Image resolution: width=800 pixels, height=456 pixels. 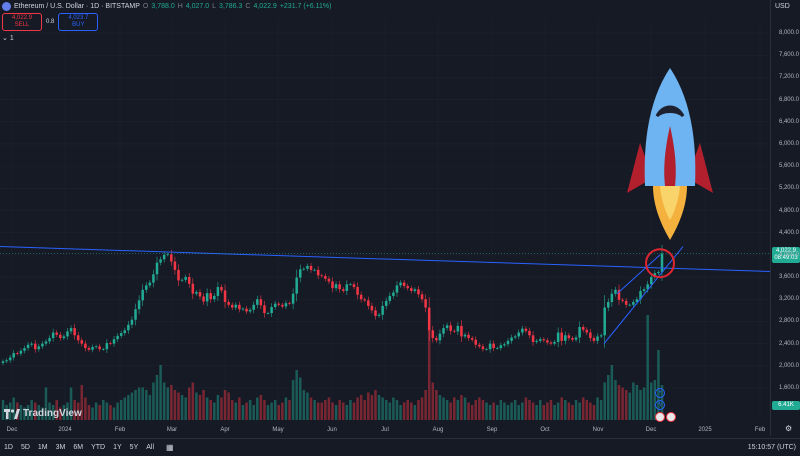 I want to click on buy-button: 4,023.7 BUY, so click(x=78, y=22).